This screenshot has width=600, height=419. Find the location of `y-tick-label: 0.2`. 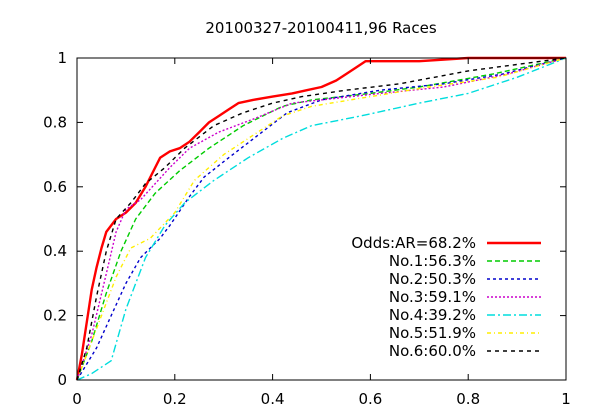

y-tick-label: 0.2 is located at coordinates (55, 316).